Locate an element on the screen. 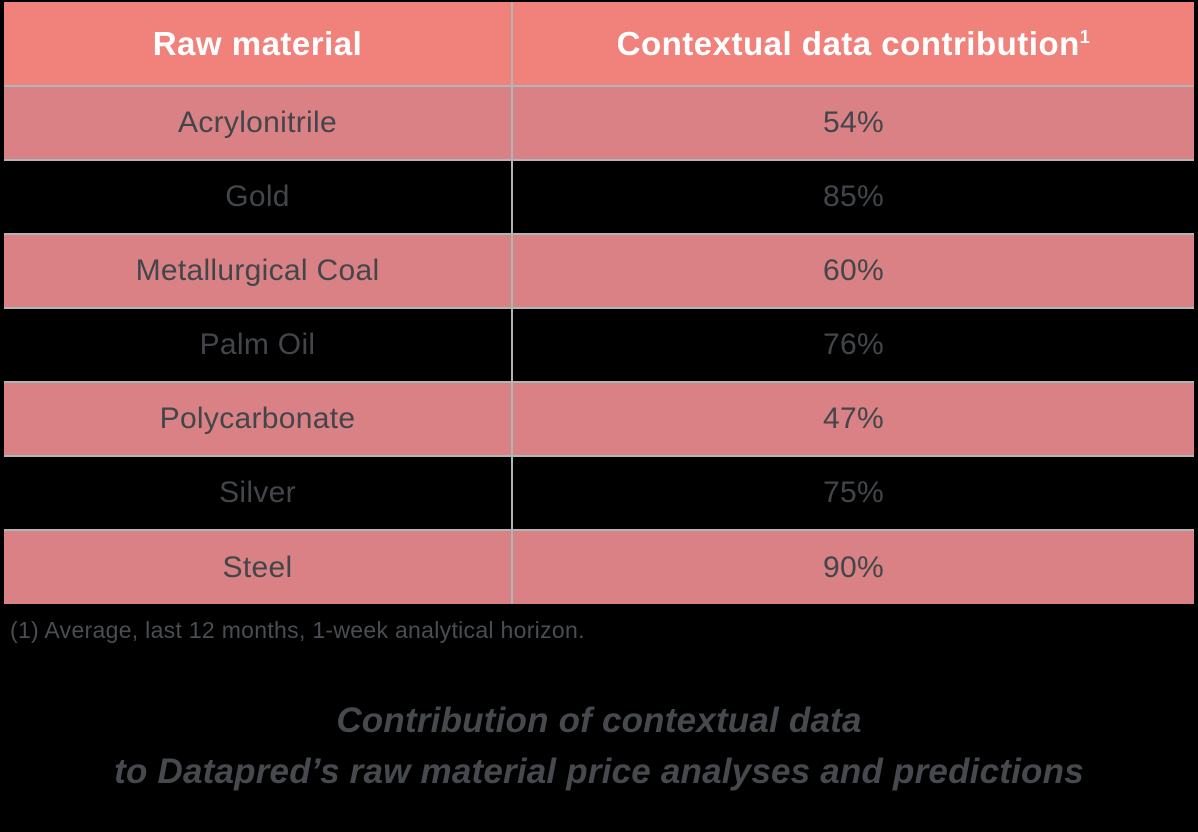 The height and width of the screenshot is (832, 1198). material-cell: Gold is located at coordinates (258, 197).